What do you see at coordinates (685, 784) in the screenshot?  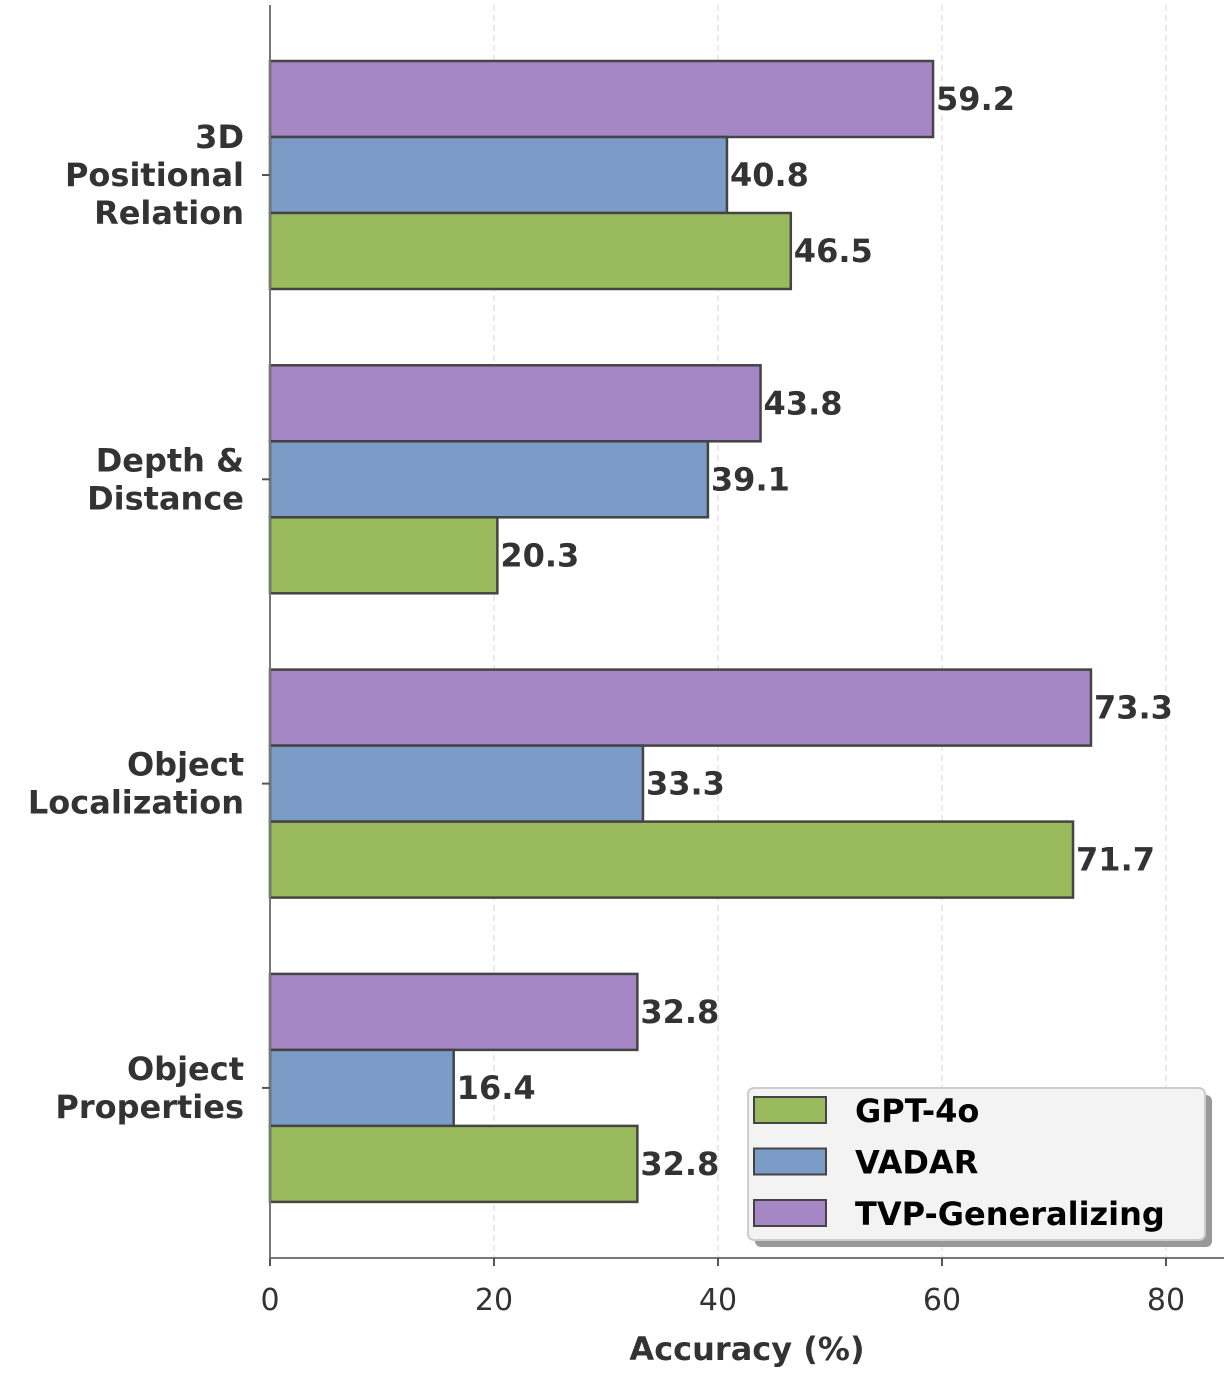 I see `data-label: 33.3` at bounding box center [685, 784].